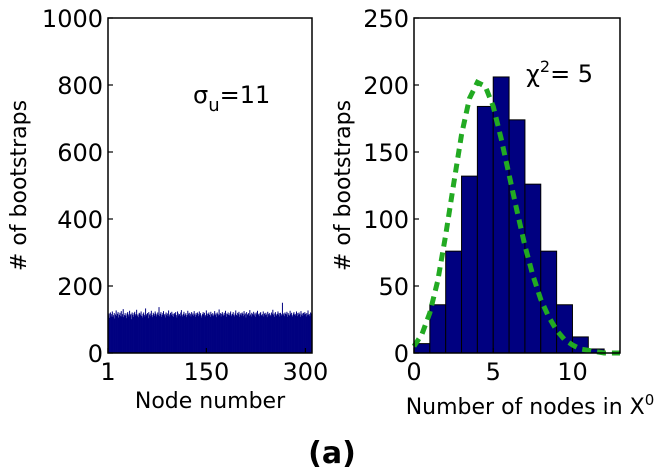 The height and width of the screenshot is (476, 664). Describe the element at coordinates (533, 74) in the screenshot. I see `chi-symbol: χ` at that location.